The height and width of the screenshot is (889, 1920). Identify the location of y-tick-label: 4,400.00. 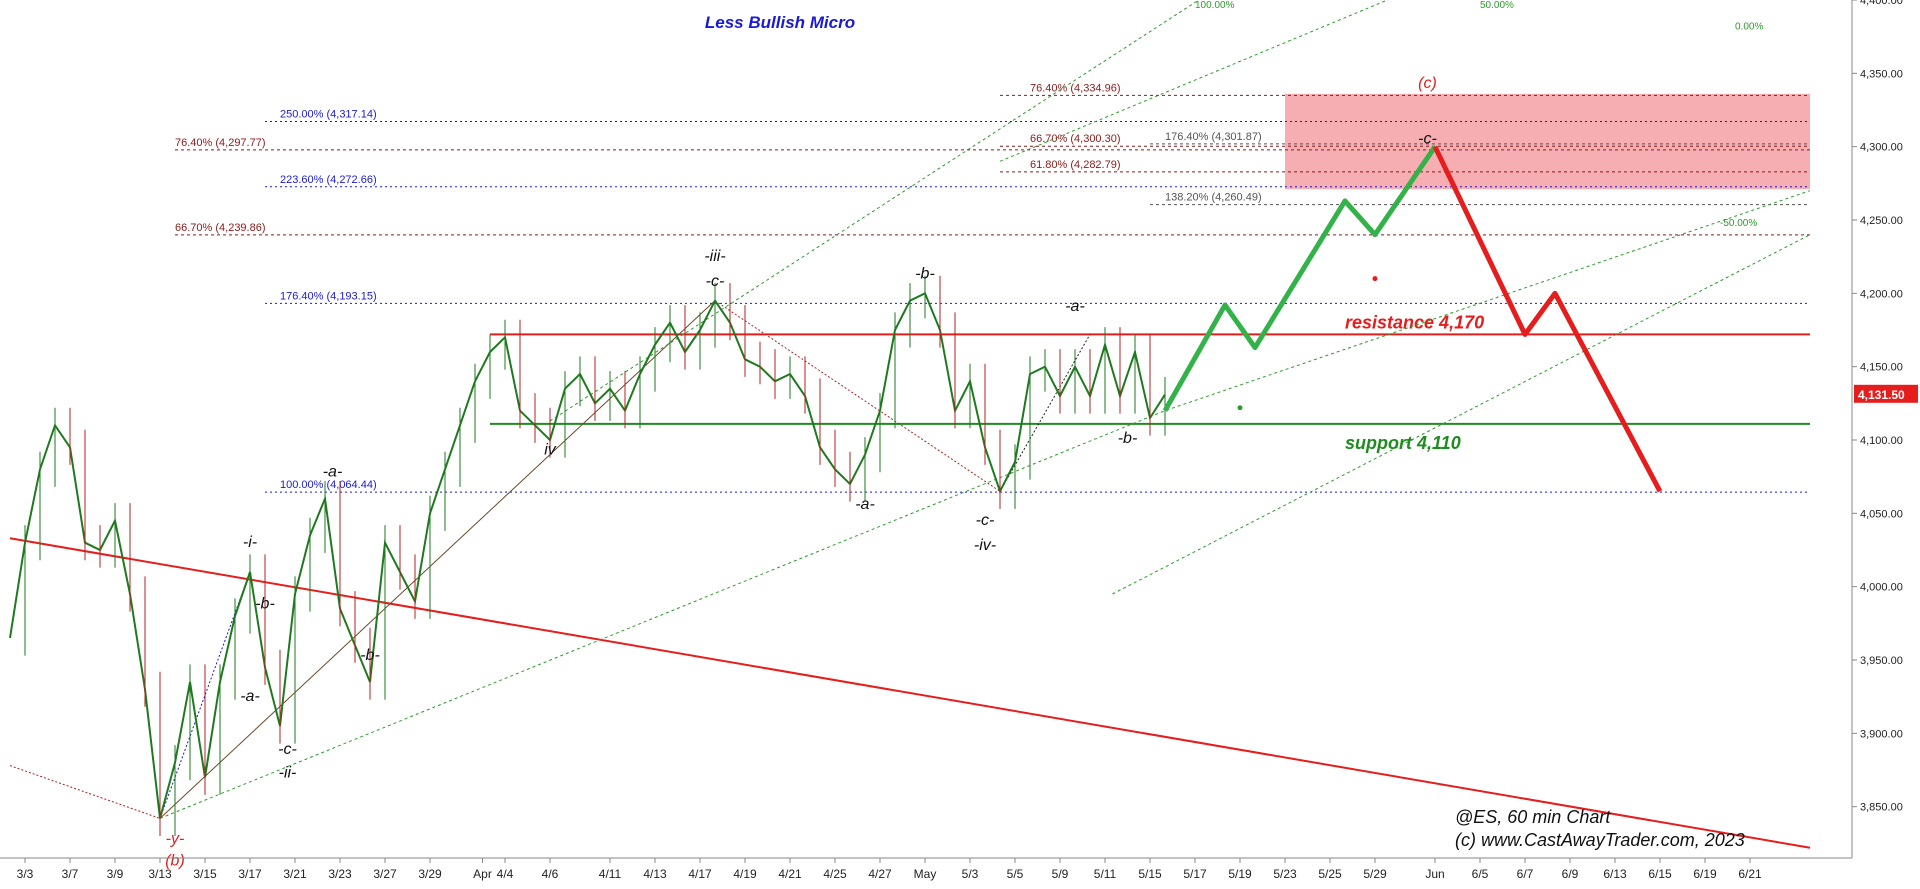
(1881, 3).